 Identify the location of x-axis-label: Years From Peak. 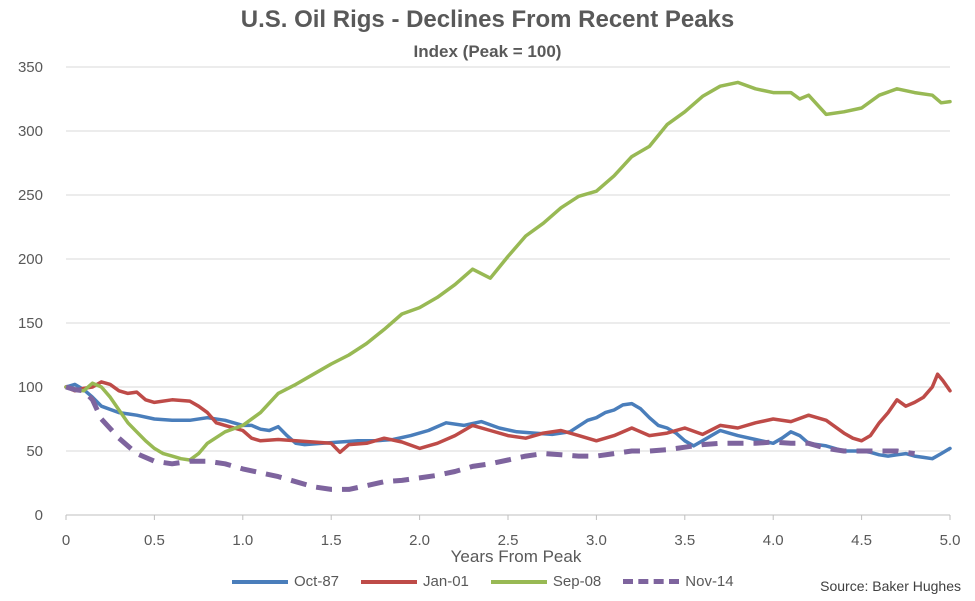
(516, 556).